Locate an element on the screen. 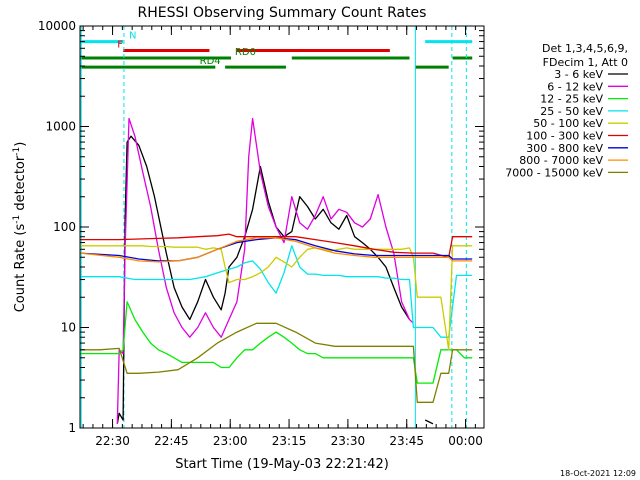 Image resolution: width=640 pixels, height=480 pixels. series-line-12-25-kev is located at coordinates (276, 342).